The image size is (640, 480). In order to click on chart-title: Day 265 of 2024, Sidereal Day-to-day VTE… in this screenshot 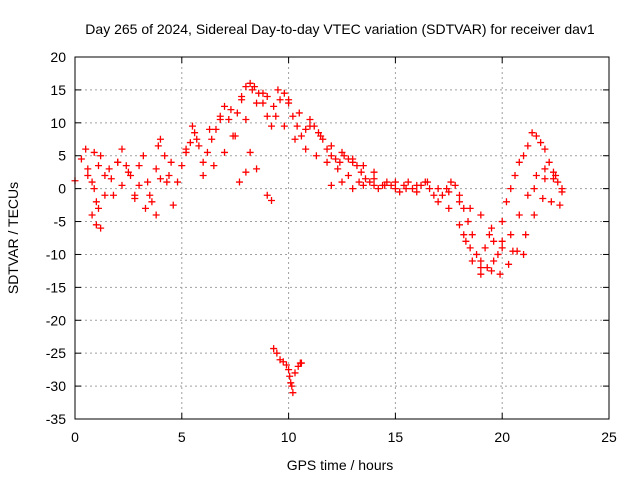, I will do `click(340, 29)`.